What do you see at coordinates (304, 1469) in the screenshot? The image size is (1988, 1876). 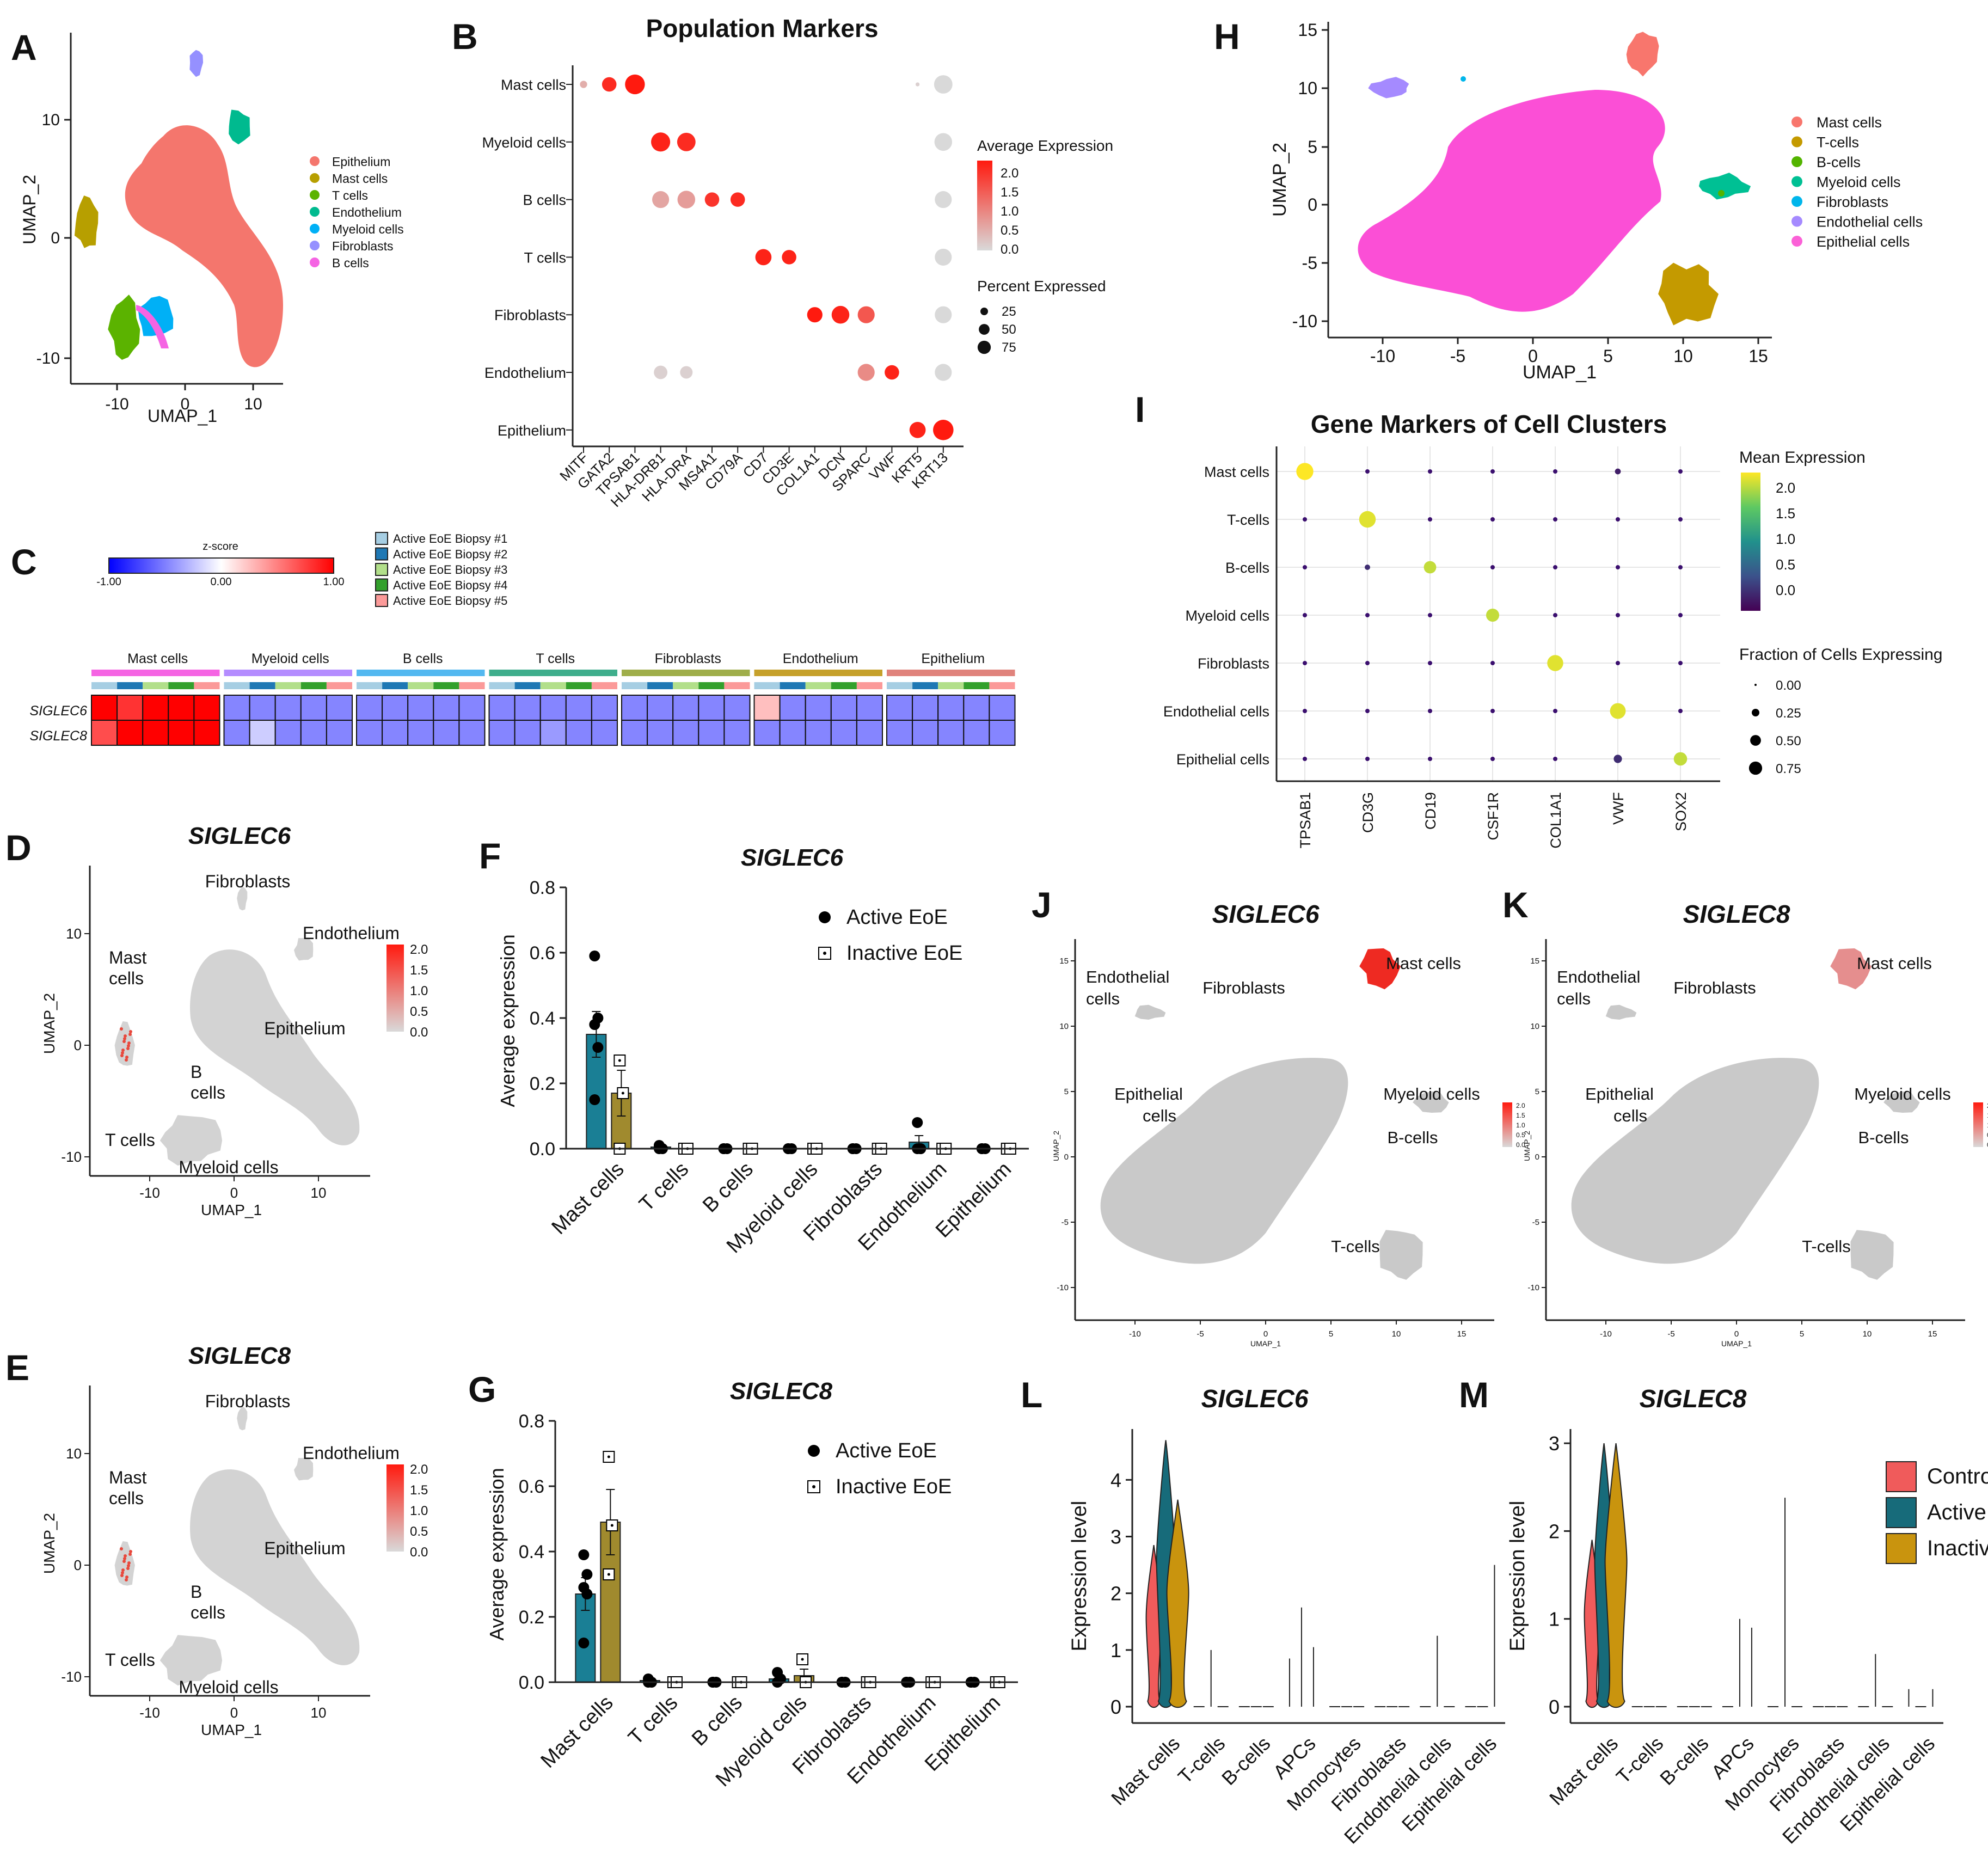 I see `umap-cluster-endothelium` at bounding box center [304, 1469].